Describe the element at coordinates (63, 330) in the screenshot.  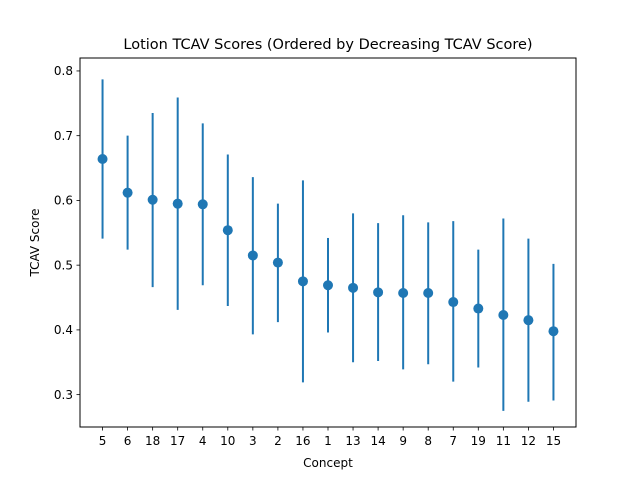
I see `y-tick-label: 0.4` at that location.